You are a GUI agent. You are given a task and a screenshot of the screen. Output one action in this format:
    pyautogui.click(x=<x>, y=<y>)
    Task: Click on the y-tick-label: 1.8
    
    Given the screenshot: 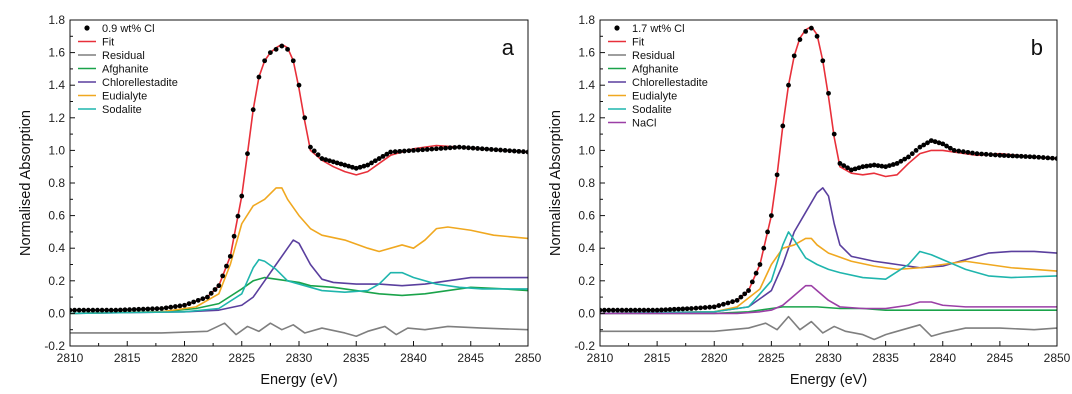 What is the action you would take?
    pyautogui.click(x=56, y=20)
    